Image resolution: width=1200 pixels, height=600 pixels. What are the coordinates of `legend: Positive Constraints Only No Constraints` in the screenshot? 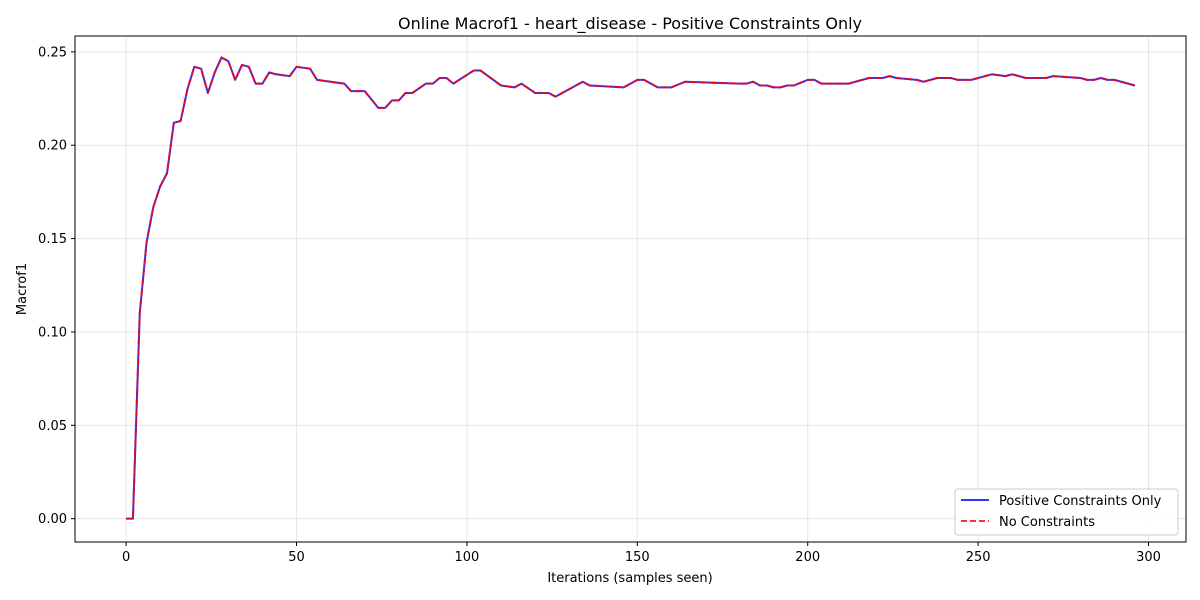 It's located at (1066, 512).